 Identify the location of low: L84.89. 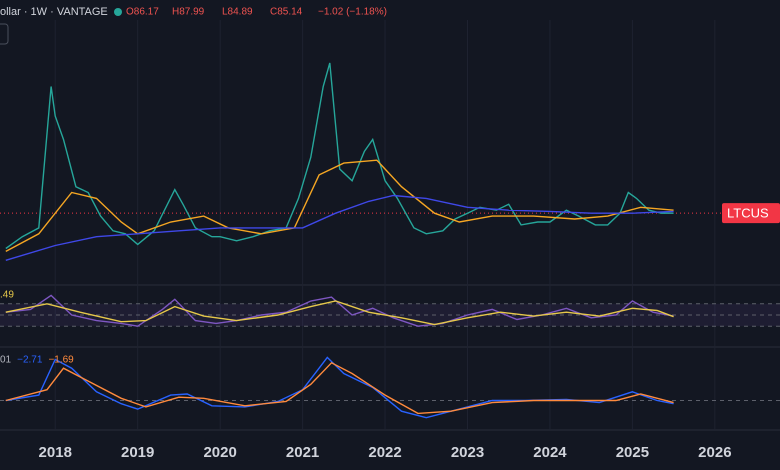
(237, 12).